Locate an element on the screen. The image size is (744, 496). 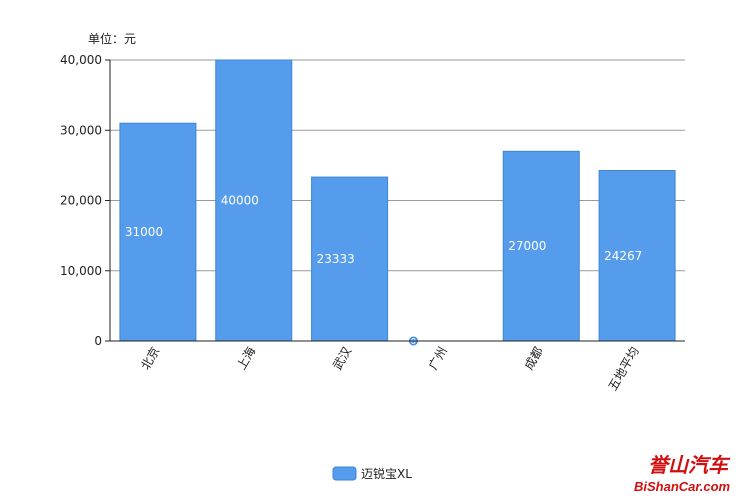
x-tick-label: 广州 is located at coordinates (438, 359).